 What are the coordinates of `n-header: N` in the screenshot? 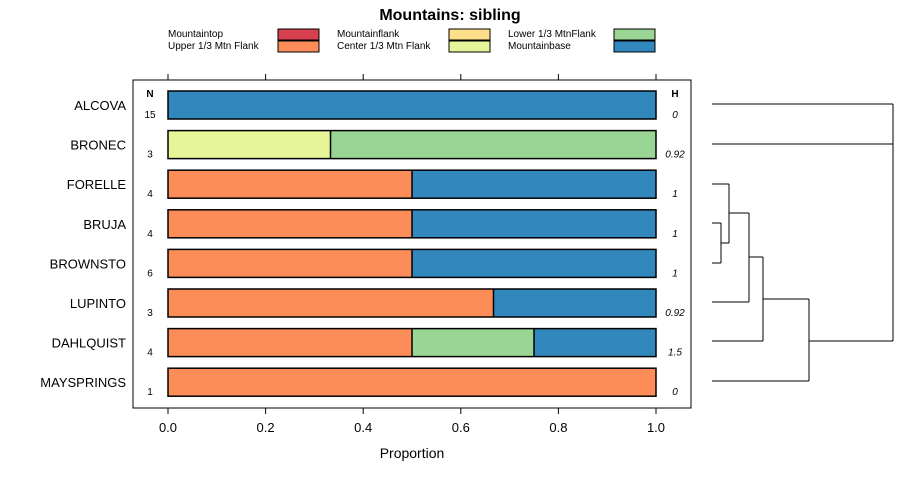 It's located at (149, 94).